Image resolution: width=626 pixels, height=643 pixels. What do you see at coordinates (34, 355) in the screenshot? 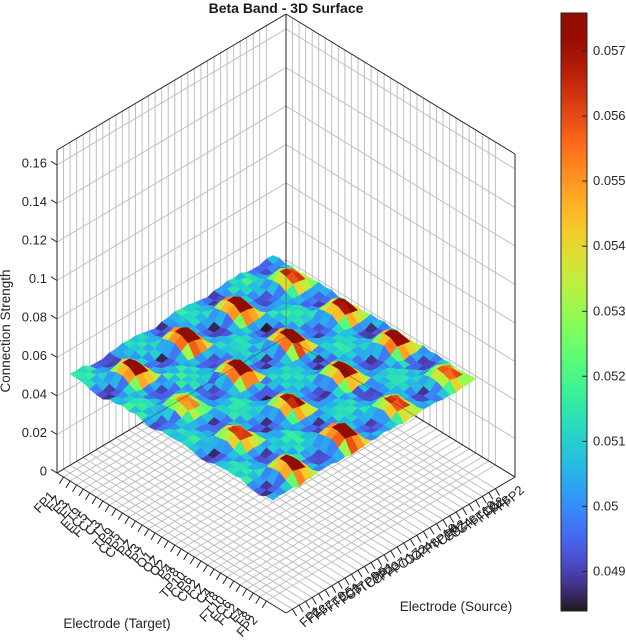
I see `svg-text: 0.06` at bounding box center [34, 355].